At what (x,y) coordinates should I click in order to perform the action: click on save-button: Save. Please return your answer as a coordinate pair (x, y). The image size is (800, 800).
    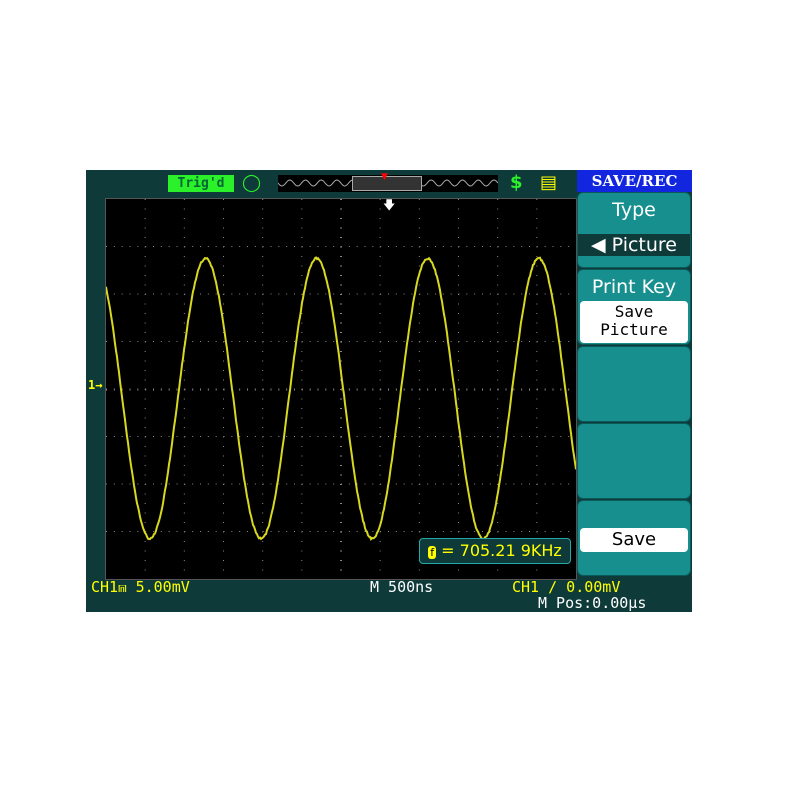
    Looking at the image, I should click on (634, 540).